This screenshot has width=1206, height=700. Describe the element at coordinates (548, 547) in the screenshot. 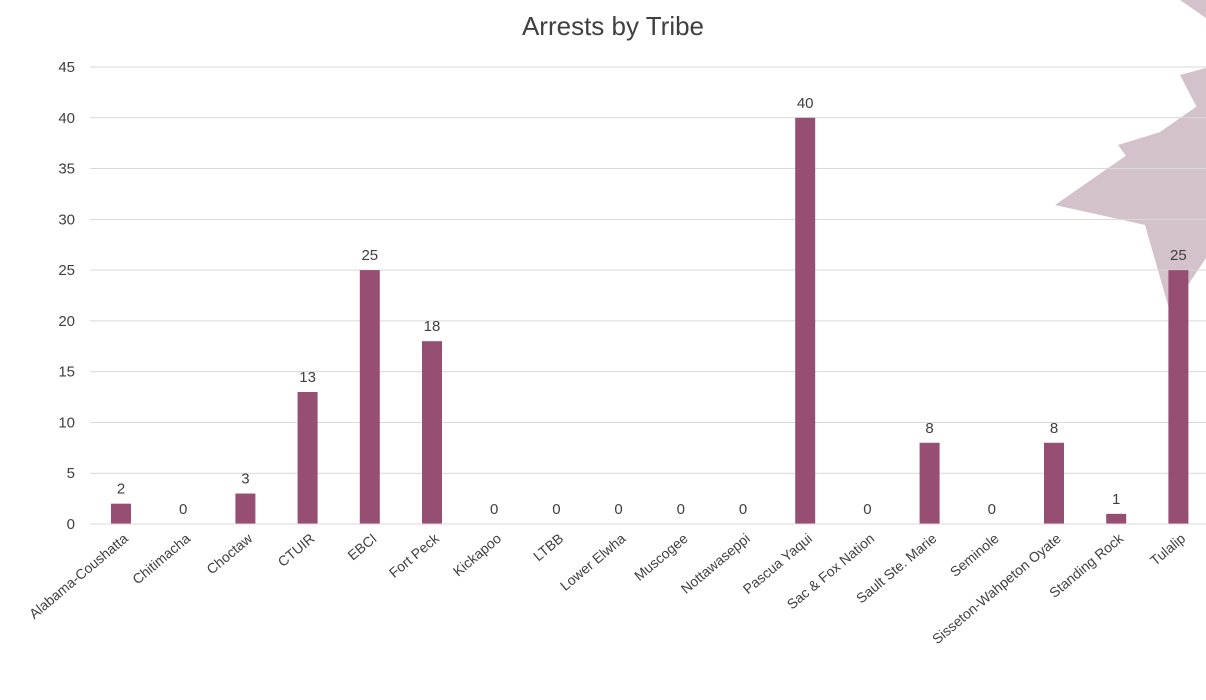

I see `x-tick-label: LTBB` at that location.